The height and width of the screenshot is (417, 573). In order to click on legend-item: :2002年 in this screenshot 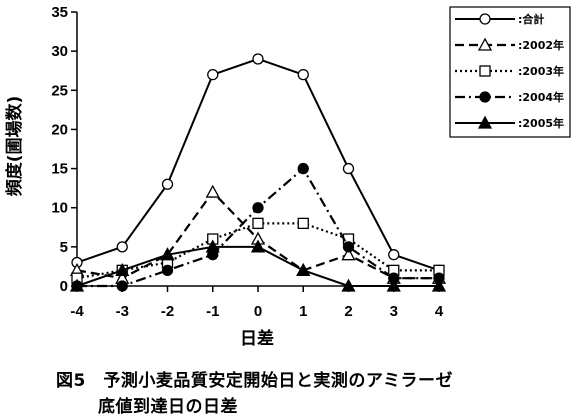, I will do `click(509, 44)`.